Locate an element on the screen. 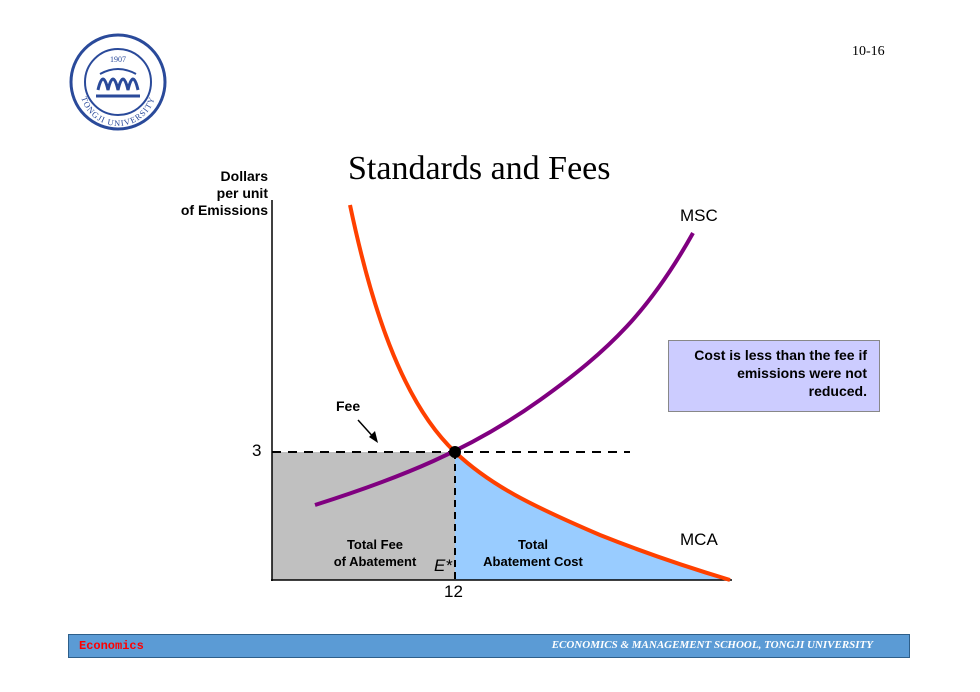  slide-title: Standards and Fees is located at coordinates (479, 168).